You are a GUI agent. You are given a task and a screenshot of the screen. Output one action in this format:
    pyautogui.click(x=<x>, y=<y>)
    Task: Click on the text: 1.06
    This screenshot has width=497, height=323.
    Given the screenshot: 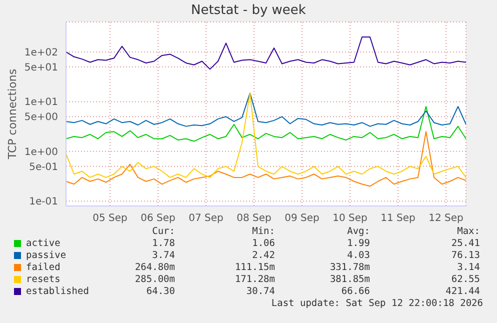 What is the action you would take?
    pyautogui.click(x=263, y=243)
    